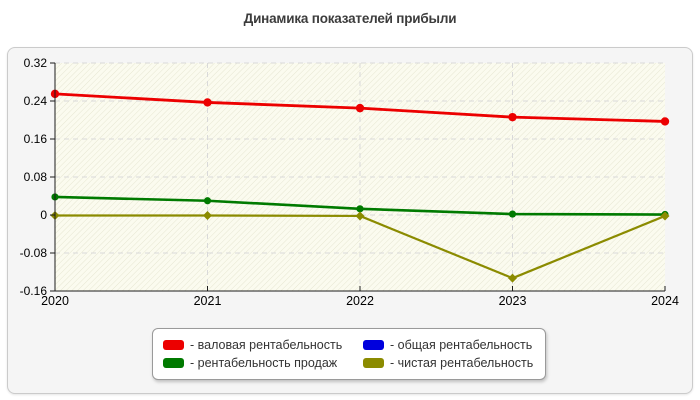 This screenshot has height=400, width=700. What do you see at coordinates (43, 215) in the screenshot?
I see `y-tick-label: 0` at bounding box center [43, 215].